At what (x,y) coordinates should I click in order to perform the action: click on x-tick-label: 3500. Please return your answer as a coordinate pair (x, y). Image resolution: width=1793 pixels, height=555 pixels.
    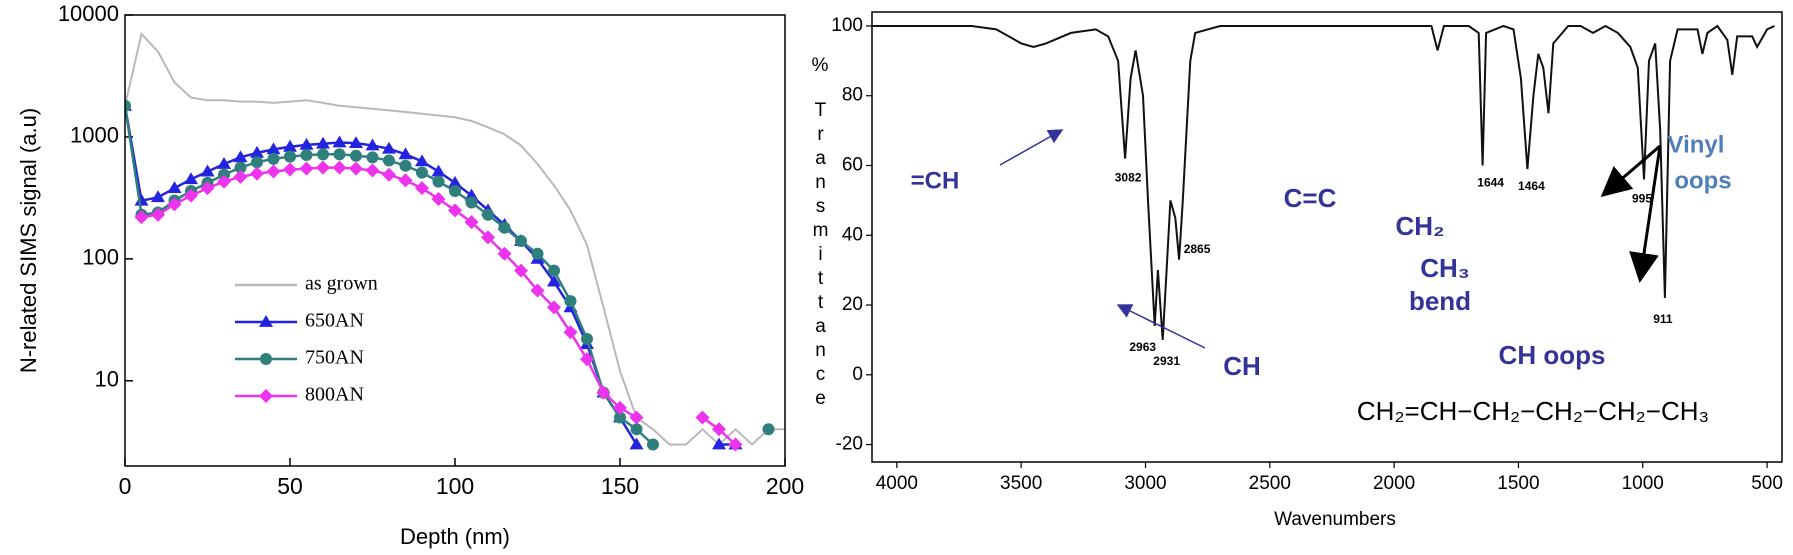
    Looking at the image, I should click on (1021, 483).